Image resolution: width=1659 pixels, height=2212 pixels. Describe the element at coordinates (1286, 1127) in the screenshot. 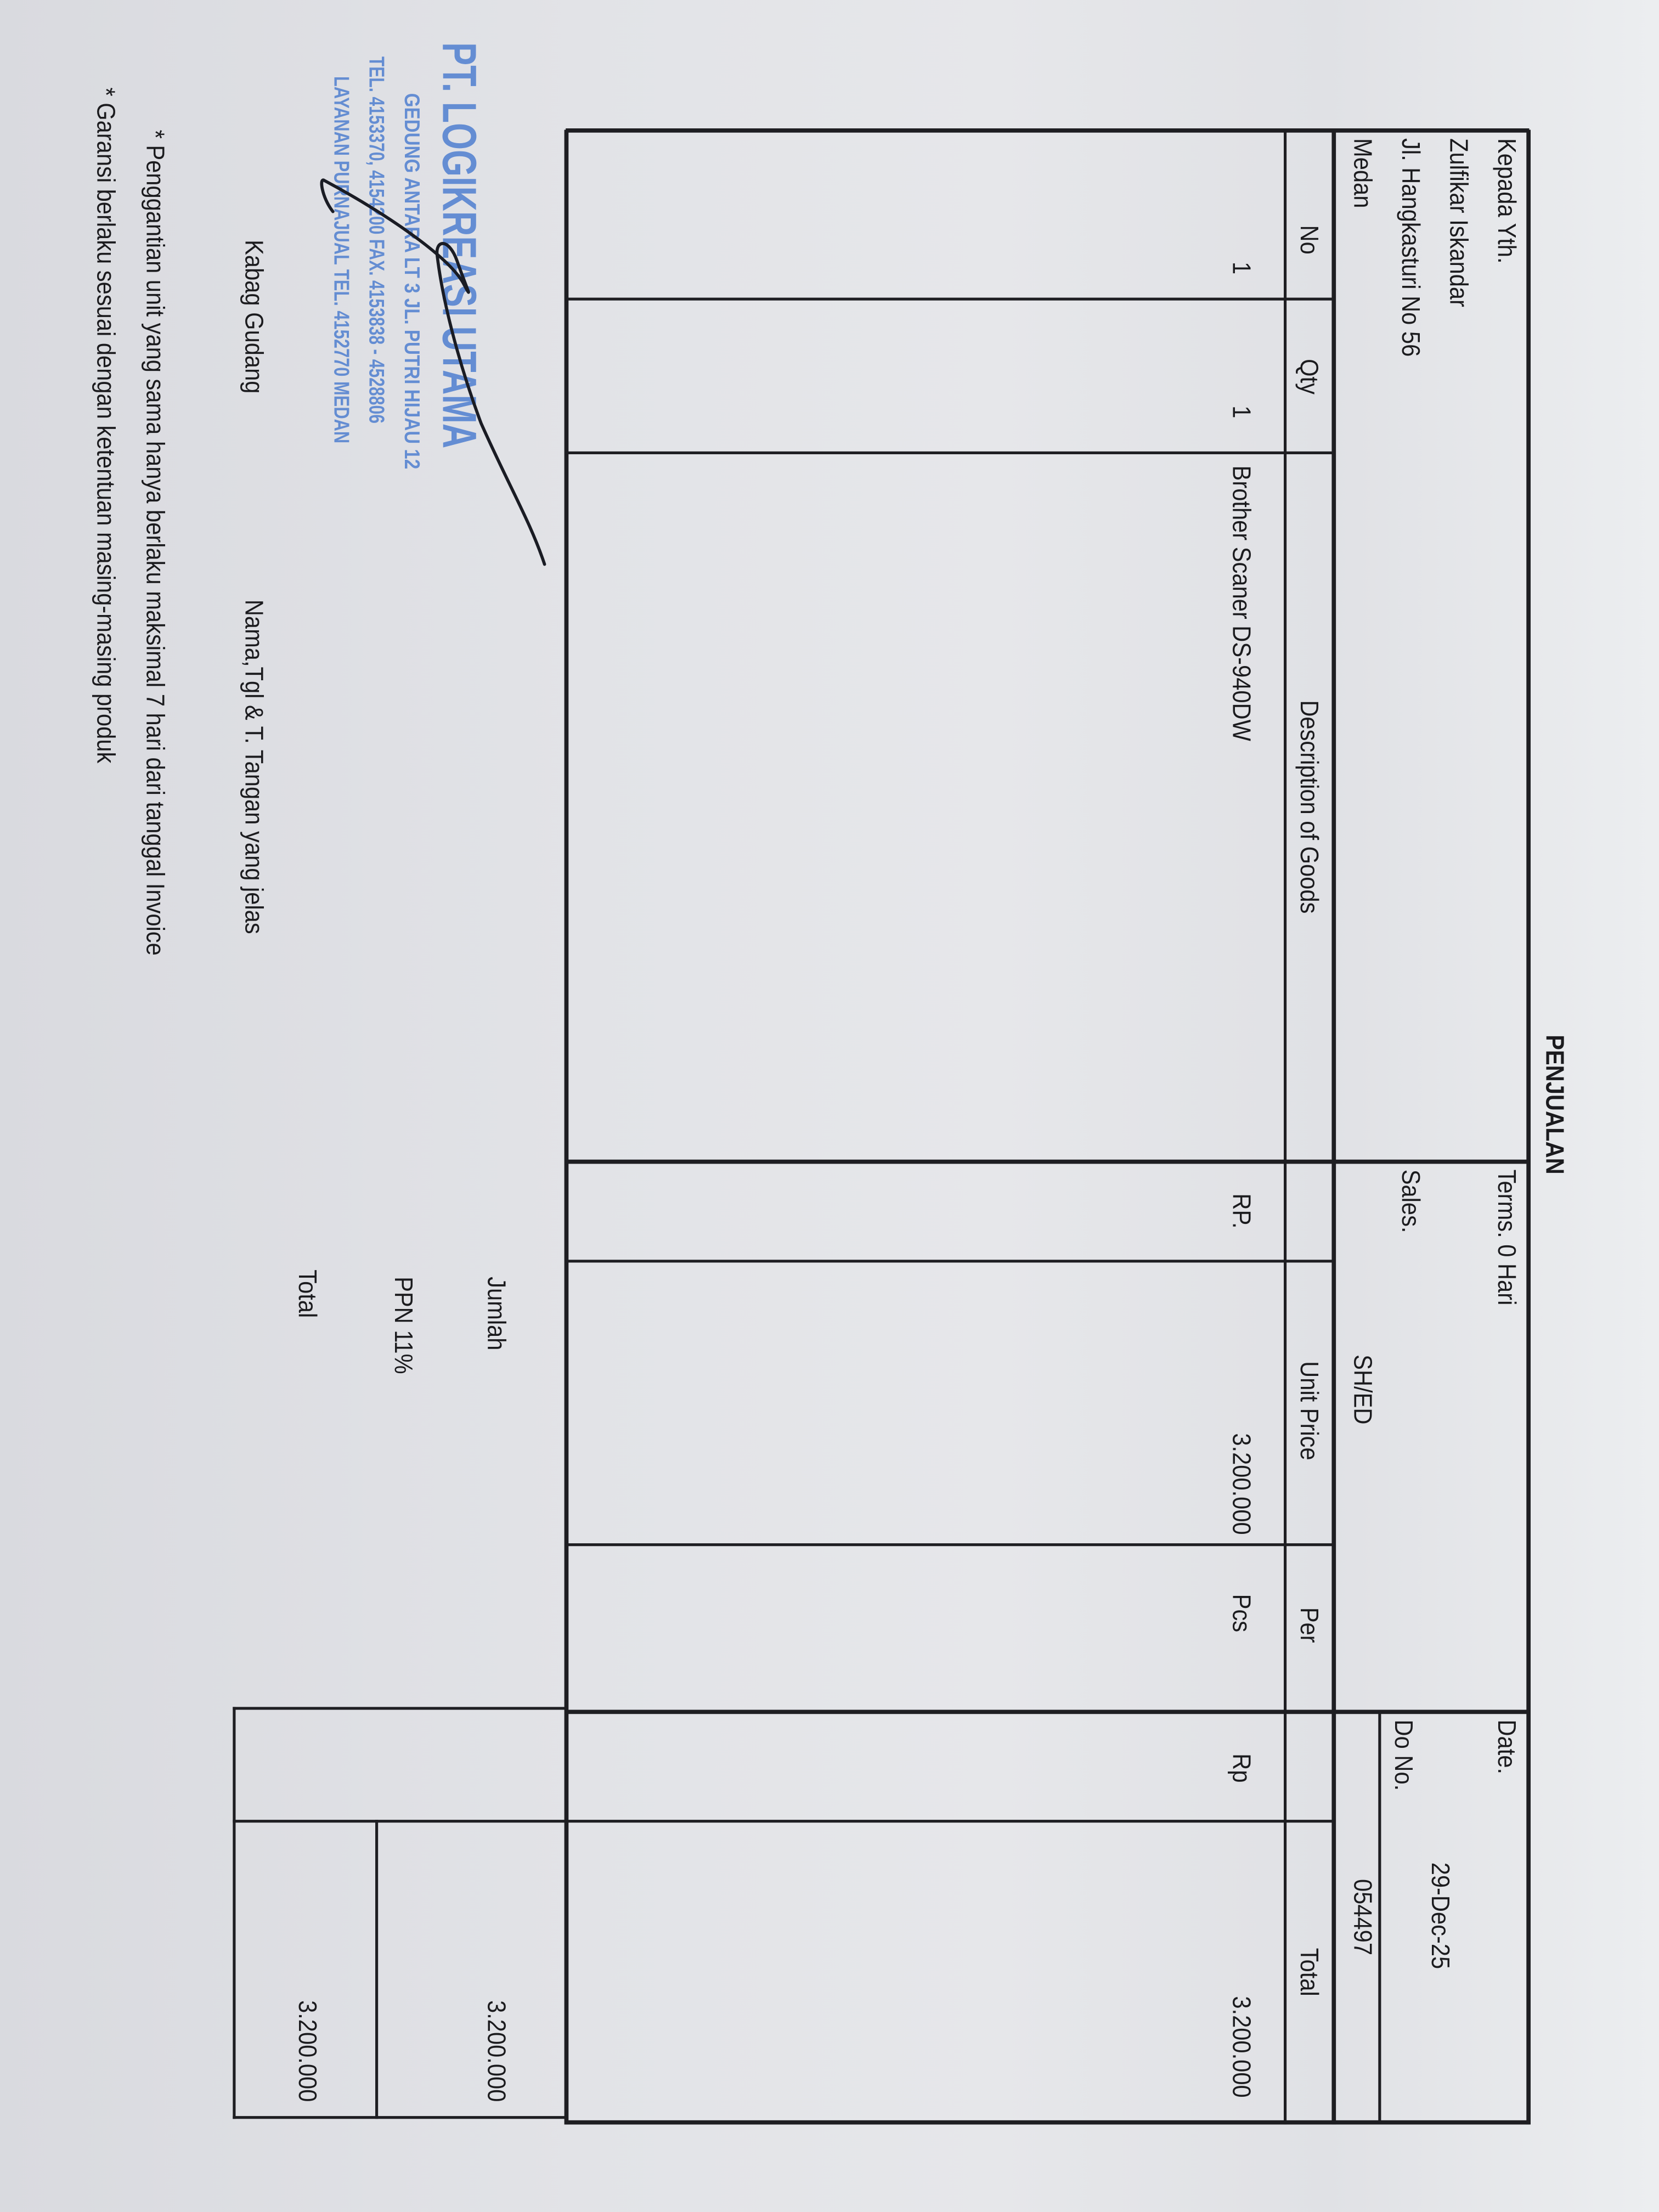

I see `column-header-divider` at that location.